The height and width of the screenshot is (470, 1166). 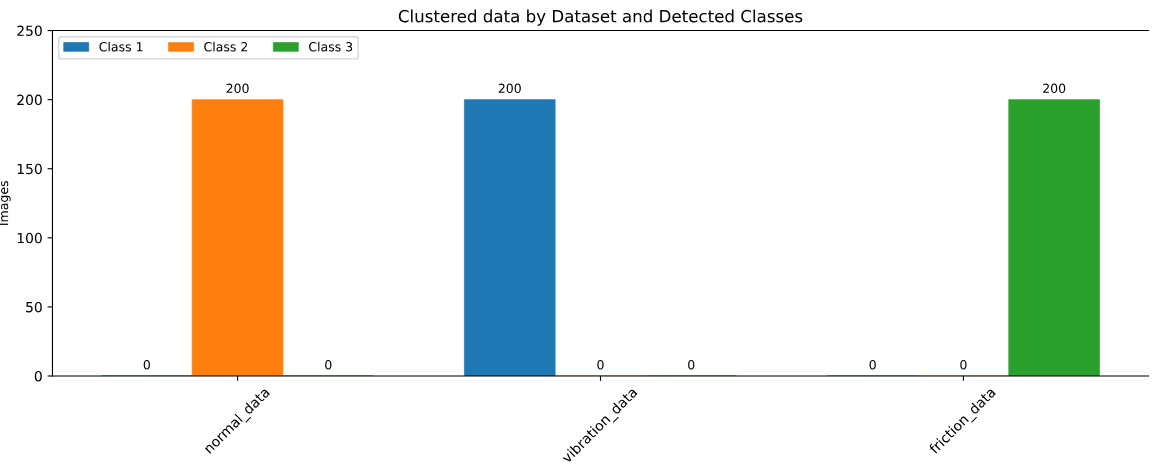 What do you see at coordinates (331, 46) in the screenshot?
I see `legend-label: Class 3` at bounding box center [331, 46].